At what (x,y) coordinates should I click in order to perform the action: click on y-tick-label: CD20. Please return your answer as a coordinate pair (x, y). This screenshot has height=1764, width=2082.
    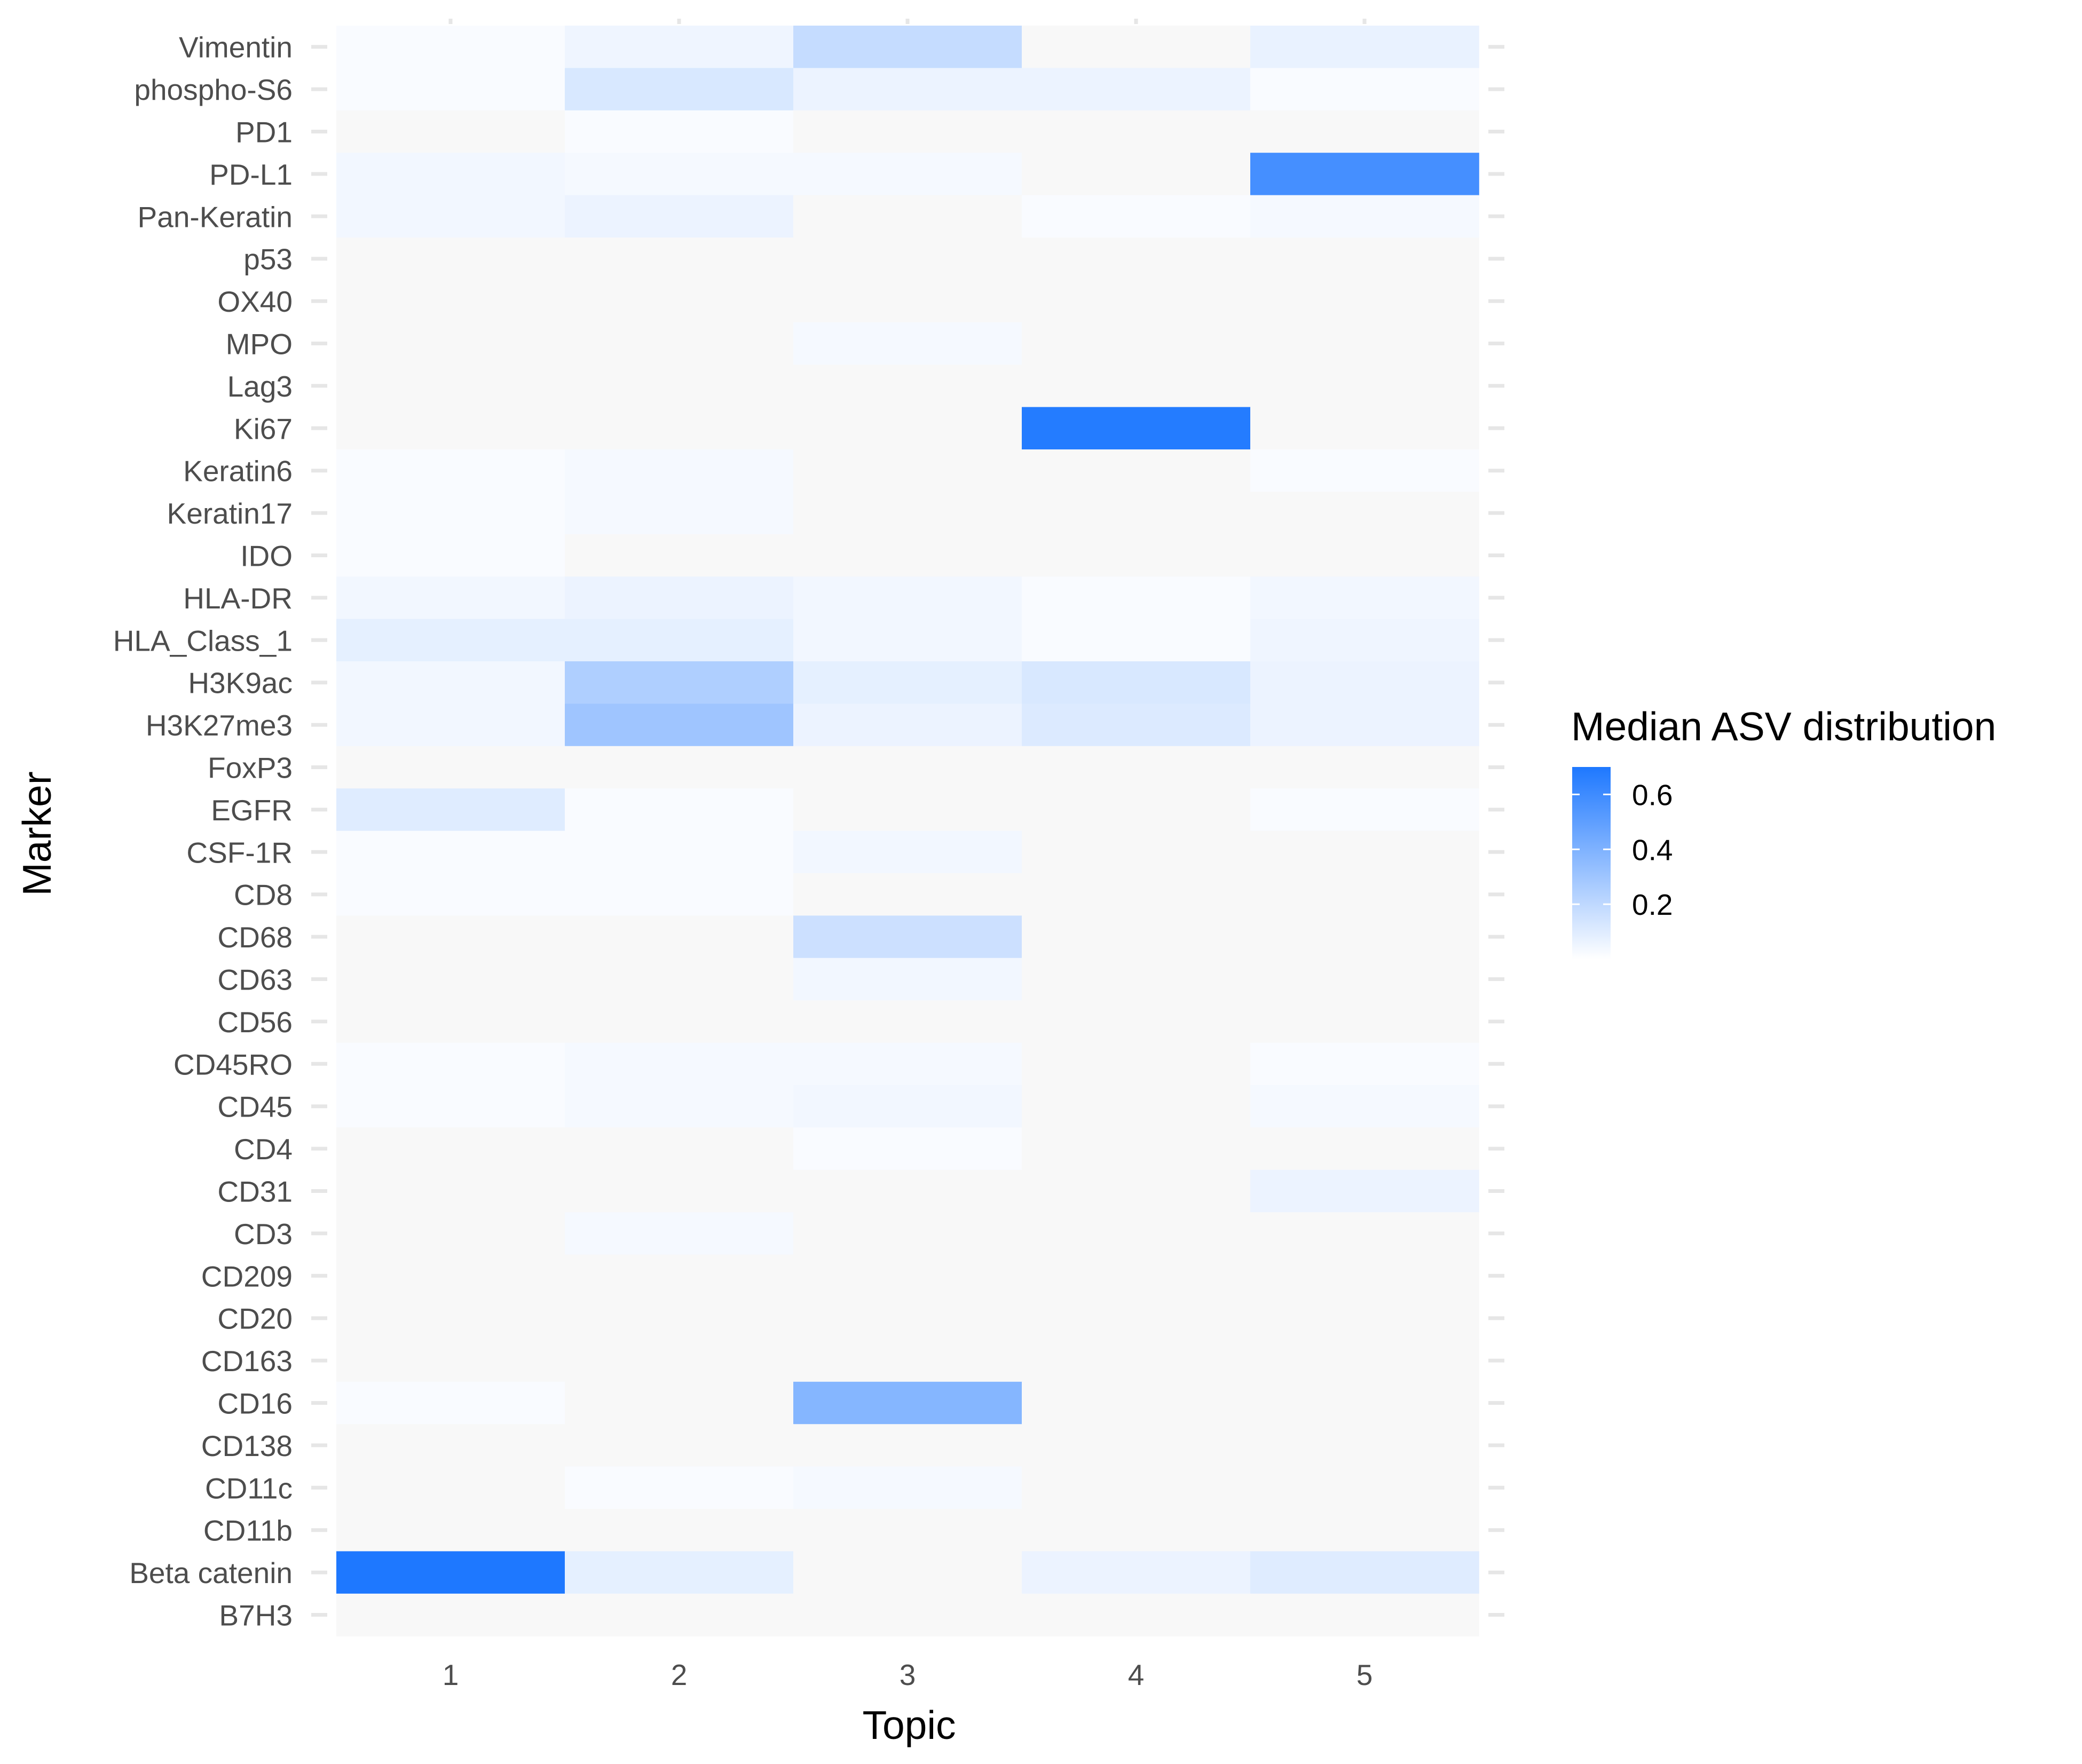
    Looking at the image, I should click on (255, 1319).